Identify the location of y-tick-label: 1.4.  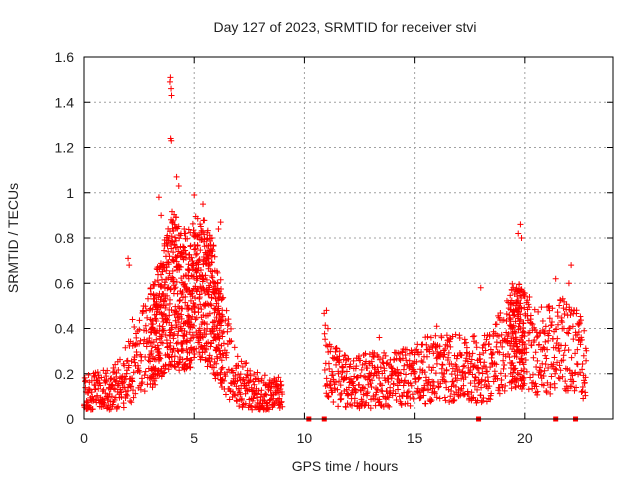
(65, 102).